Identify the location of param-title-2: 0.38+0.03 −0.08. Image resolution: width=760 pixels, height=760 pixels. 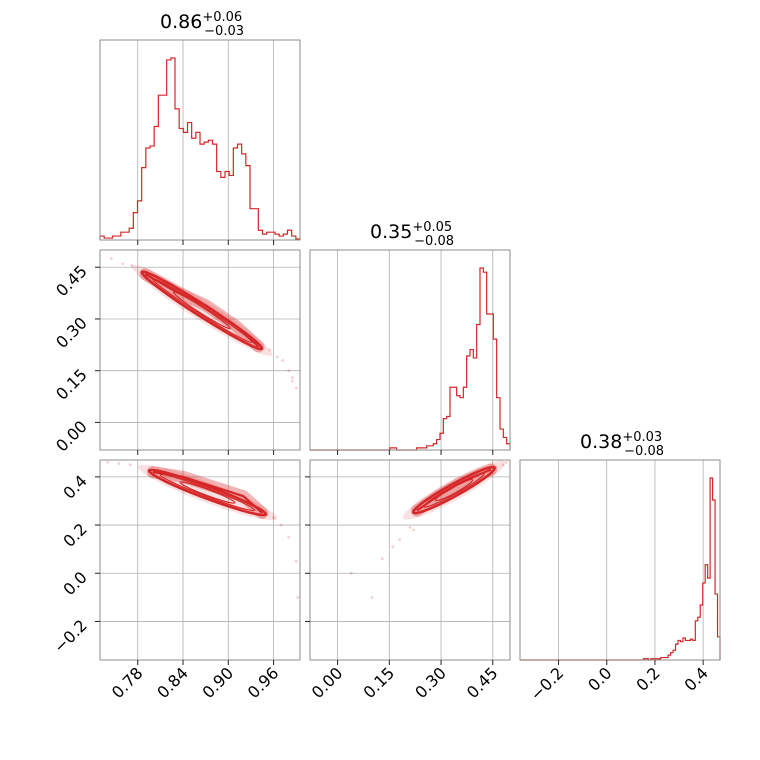
(622, 444).